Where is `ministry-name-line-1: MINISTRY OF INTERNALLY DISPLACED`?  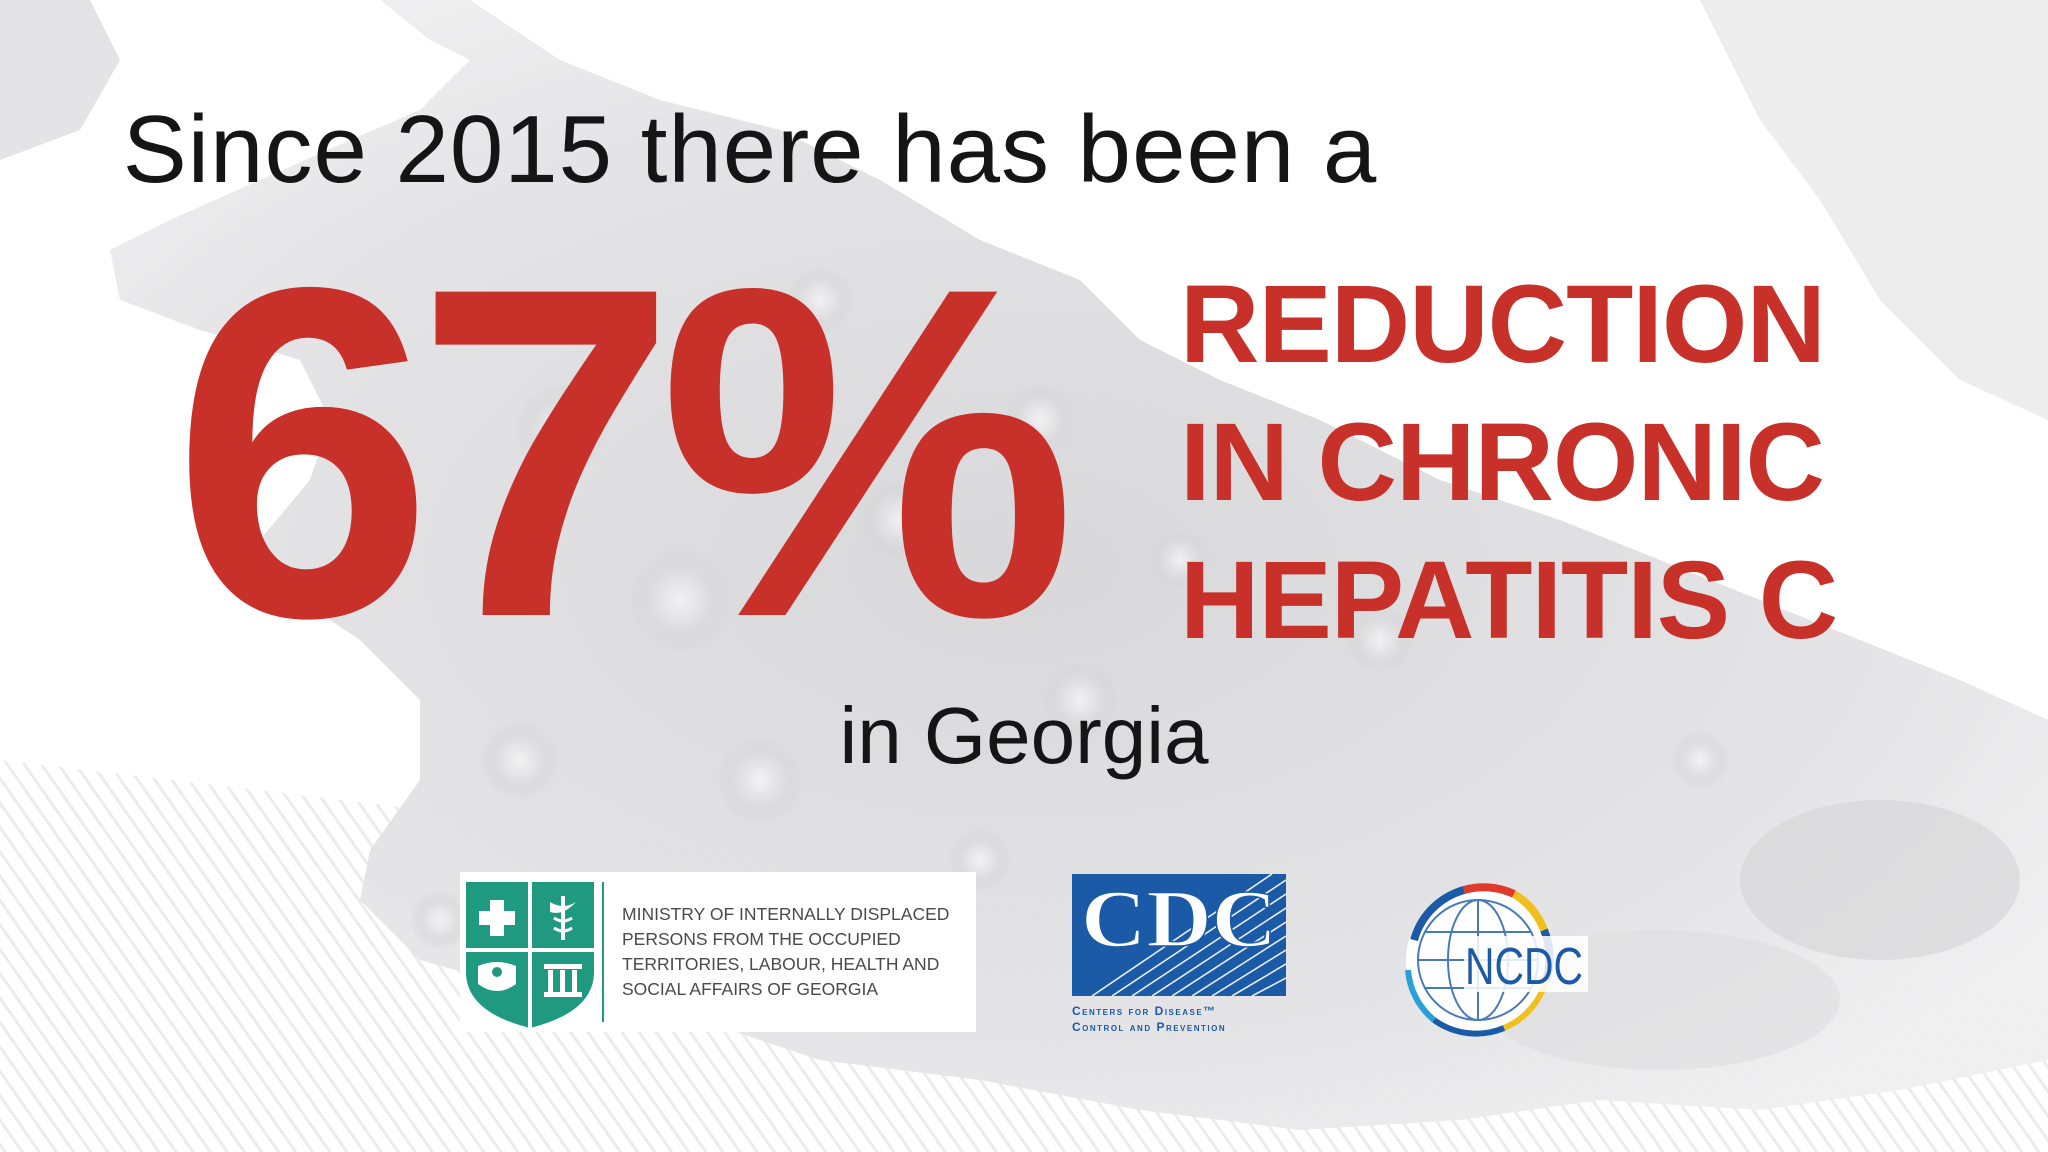
ministry-name-line-1: MINISTRY OF INTERNALLY DISPLACED is located at coordinates (786, 914).